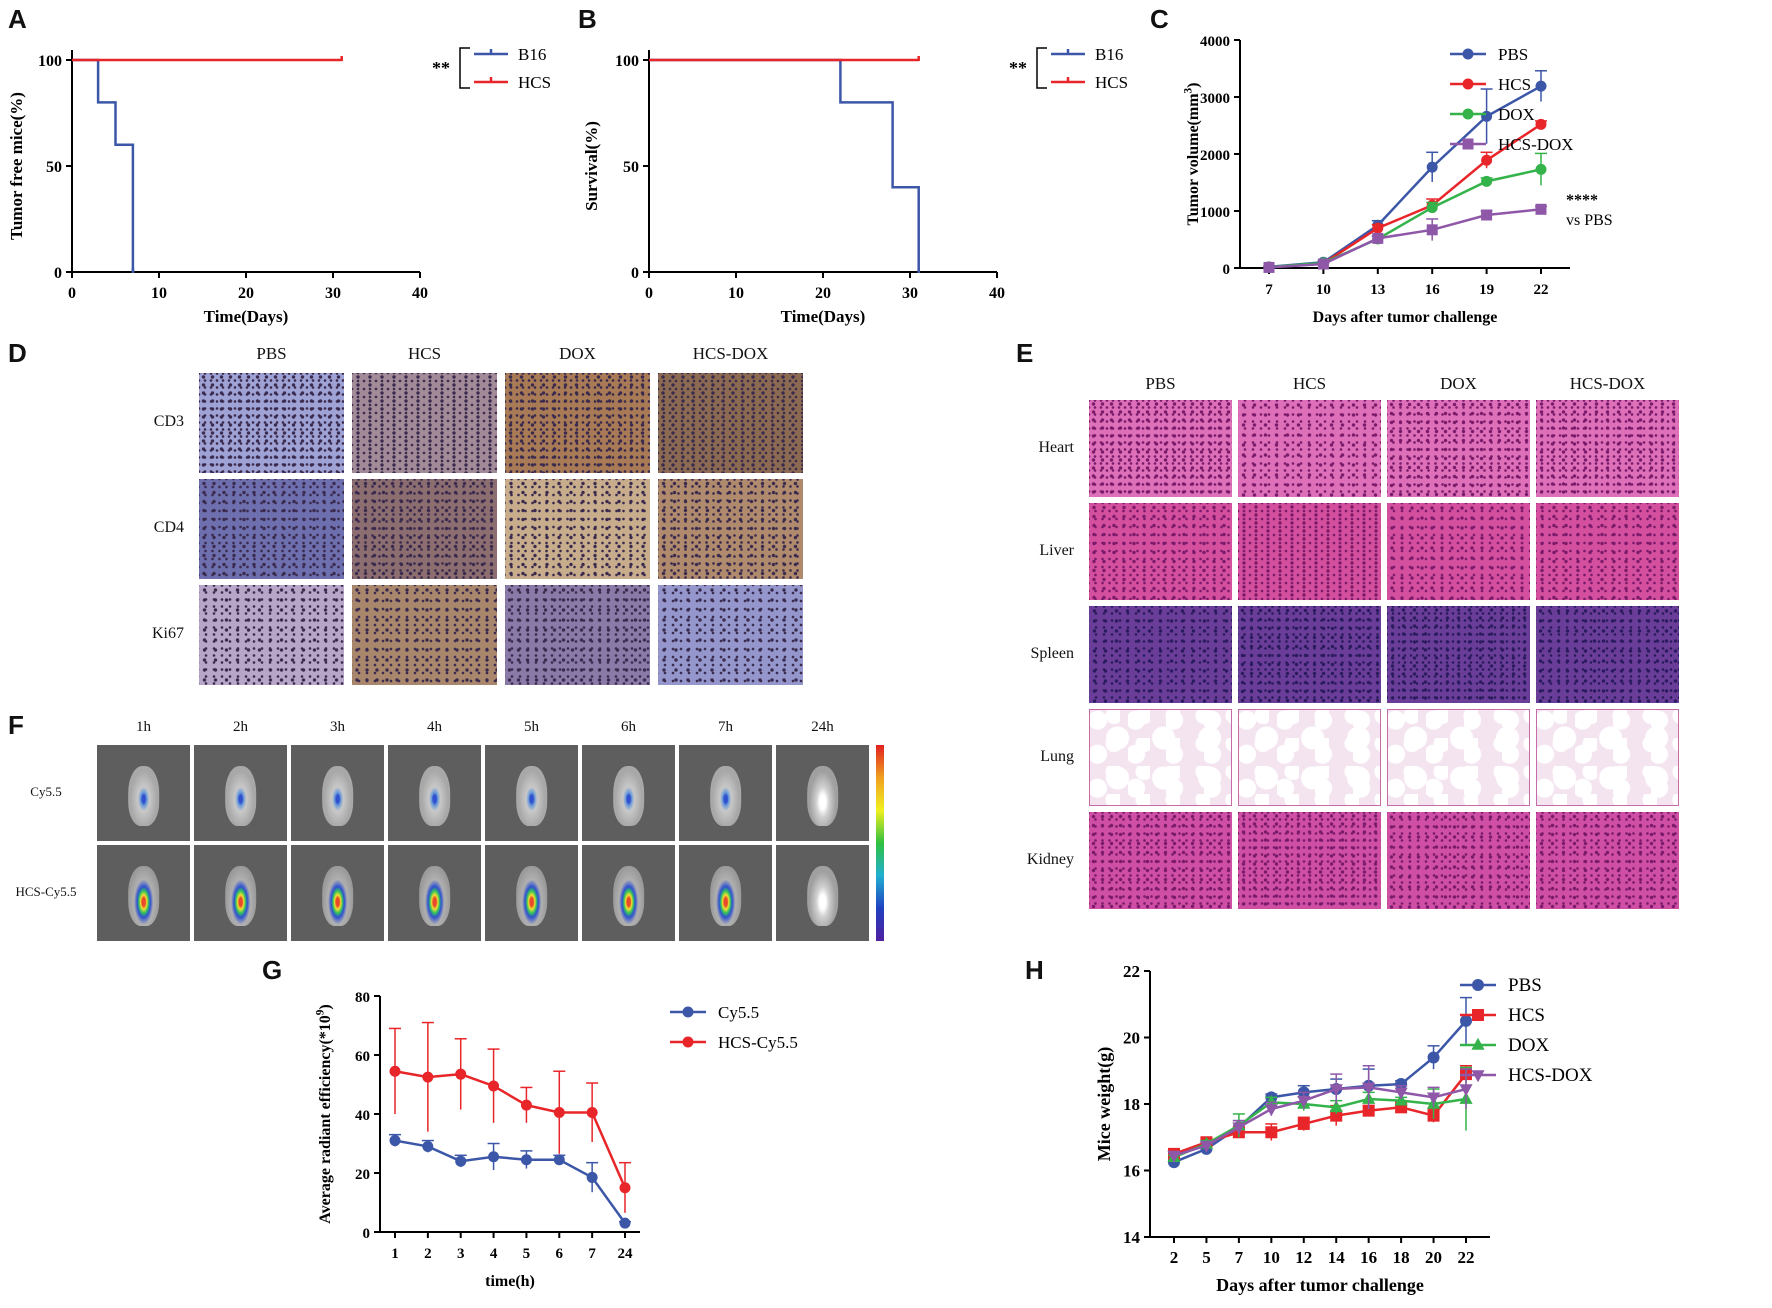 Image resolution: width=1772 pixels, height=1308 pixels. I want to click on legend-label-hcs: HCS, so click(1111, 82).